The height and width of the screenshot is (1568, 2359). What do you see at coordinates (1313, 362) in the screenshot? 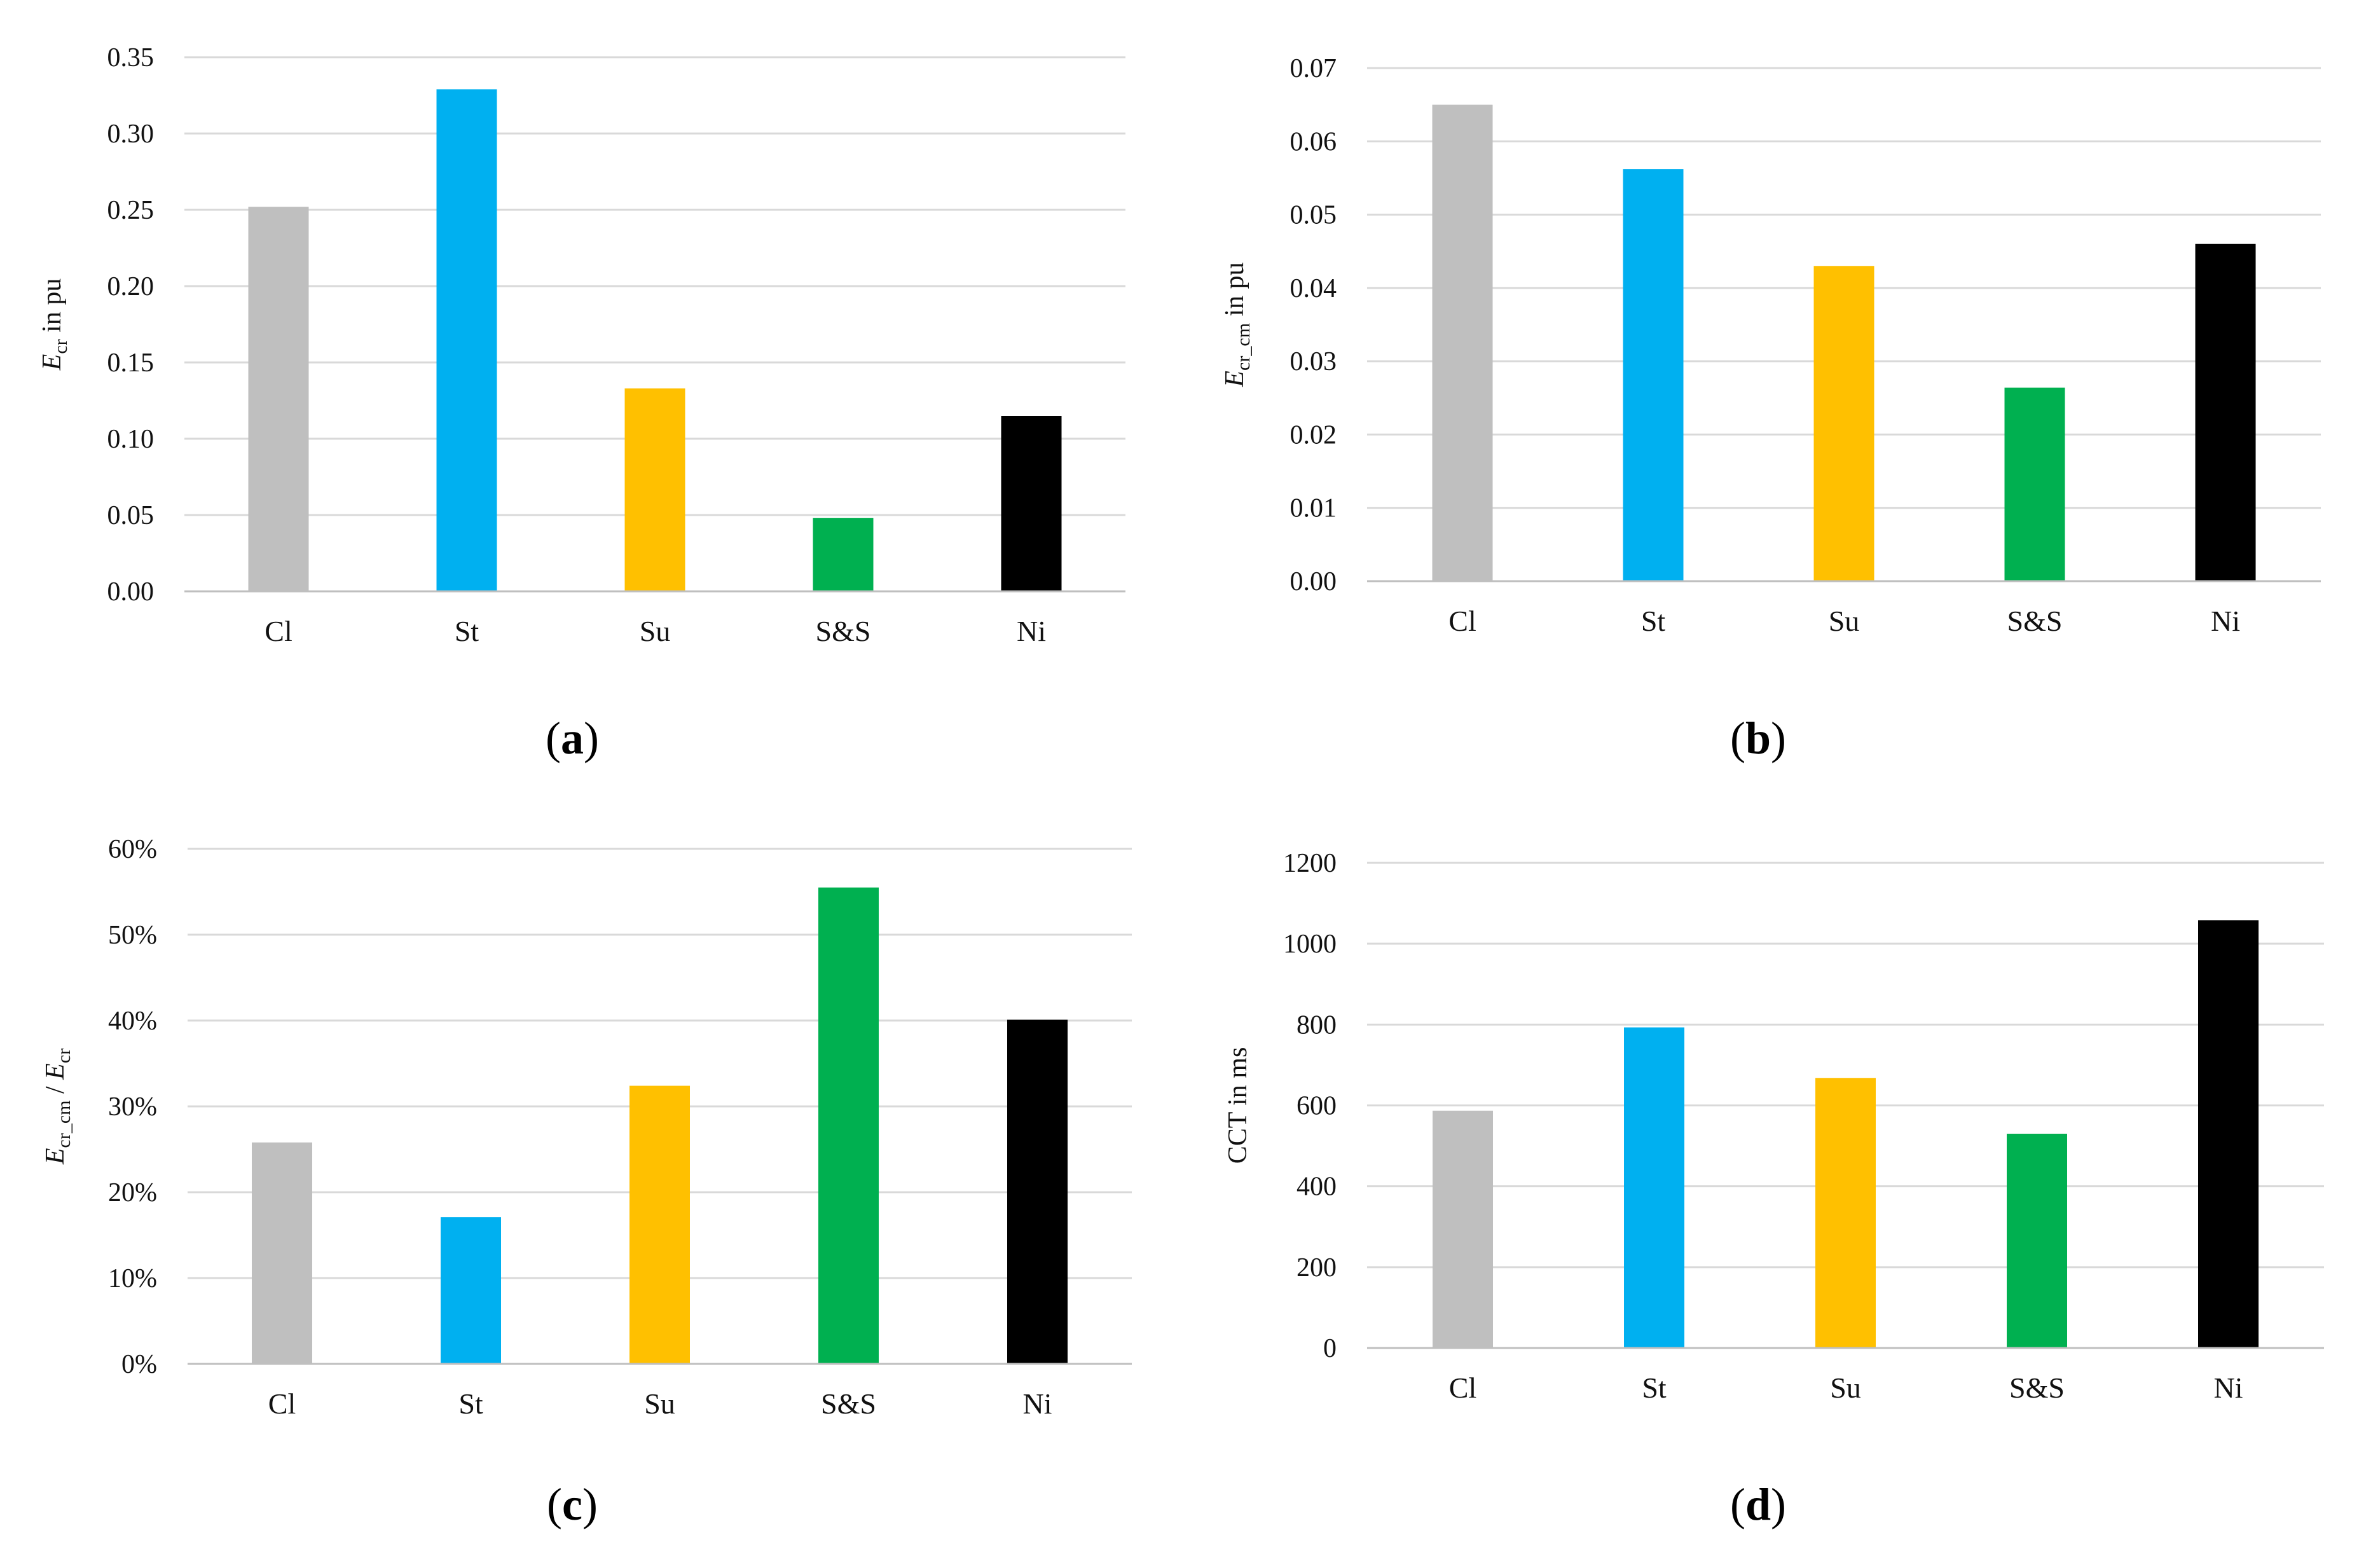
I see `y-tick-label: 0.03` at bounding box center [1313, 362].